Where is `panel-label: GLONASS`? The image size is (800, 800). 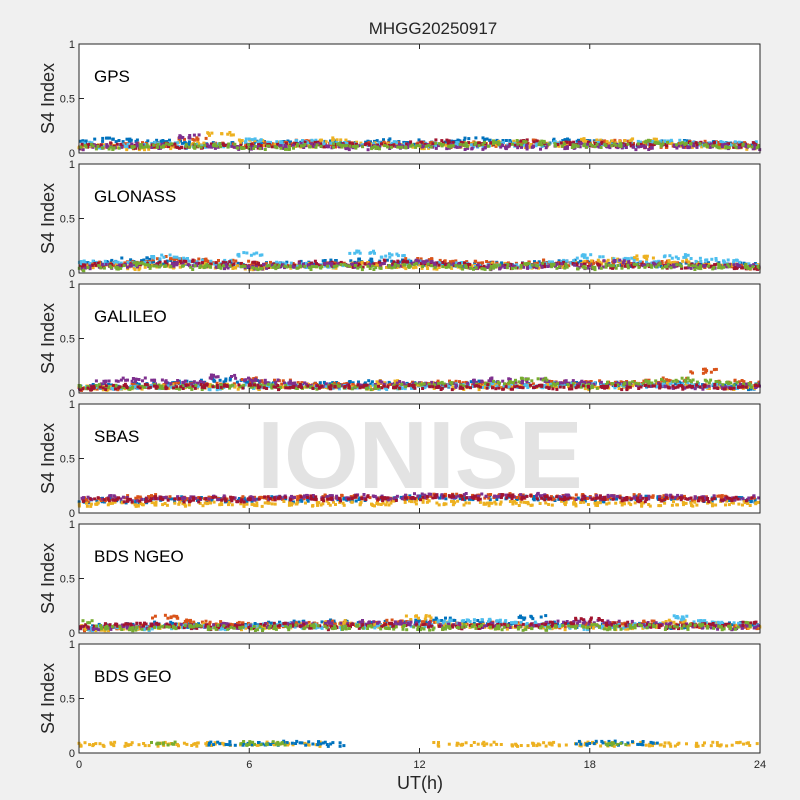
panel-label: GLONASS is located at coordinates (135, 196).